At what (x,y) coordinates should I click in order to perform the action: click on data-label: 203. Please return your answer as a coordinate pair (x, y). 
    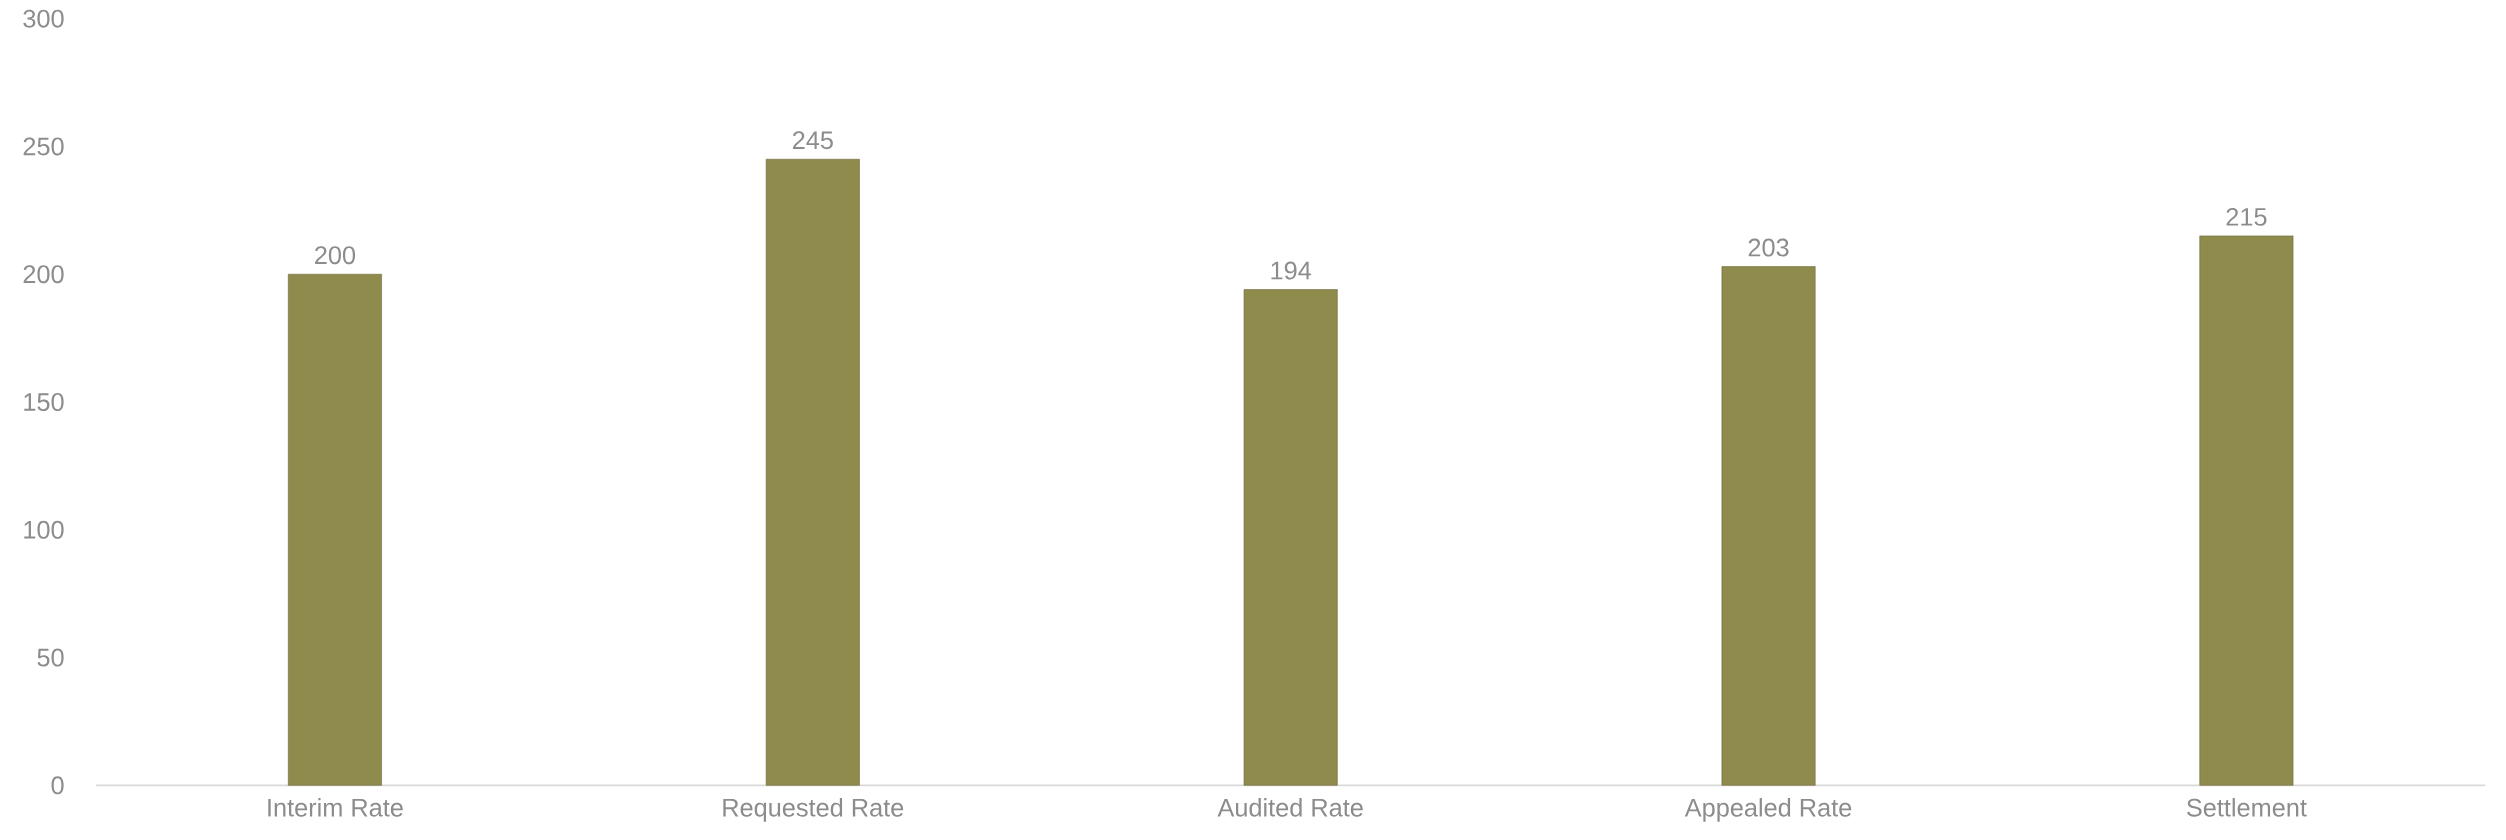
    Looking at the image, I should click on (1768, 247).